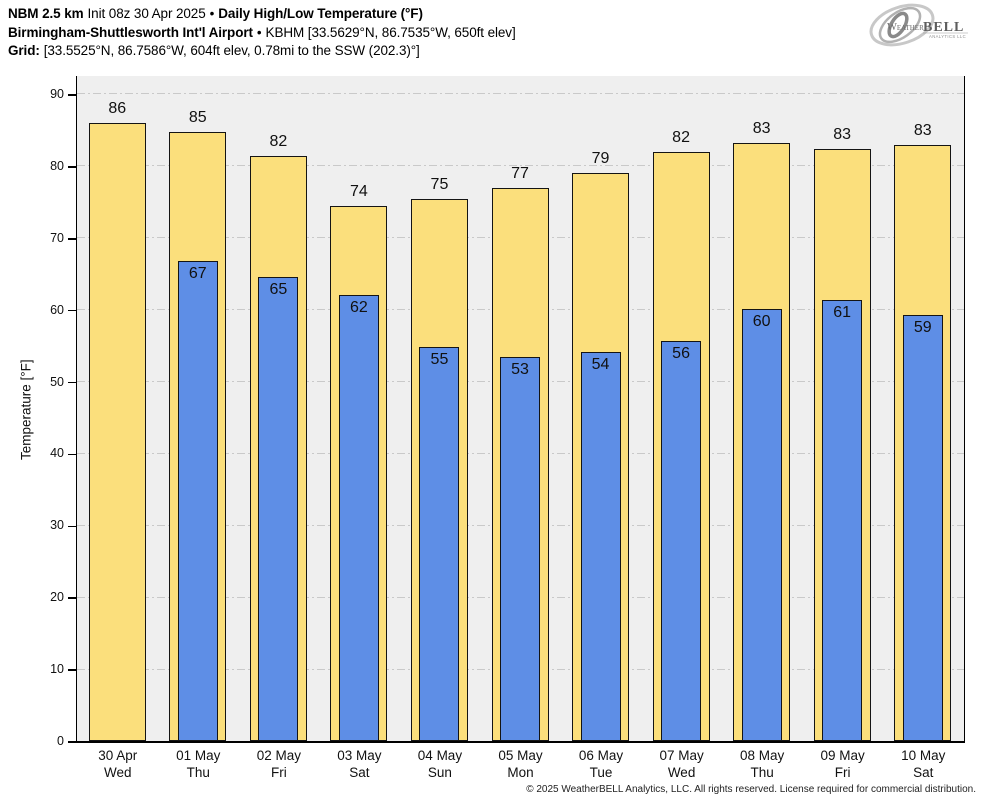 The width and height of the screenshot is (984, 808). What do you see at coordinates (278, 289) in the screenshot?
I see `low-value-label: 65` at bounding box center [278, 289].